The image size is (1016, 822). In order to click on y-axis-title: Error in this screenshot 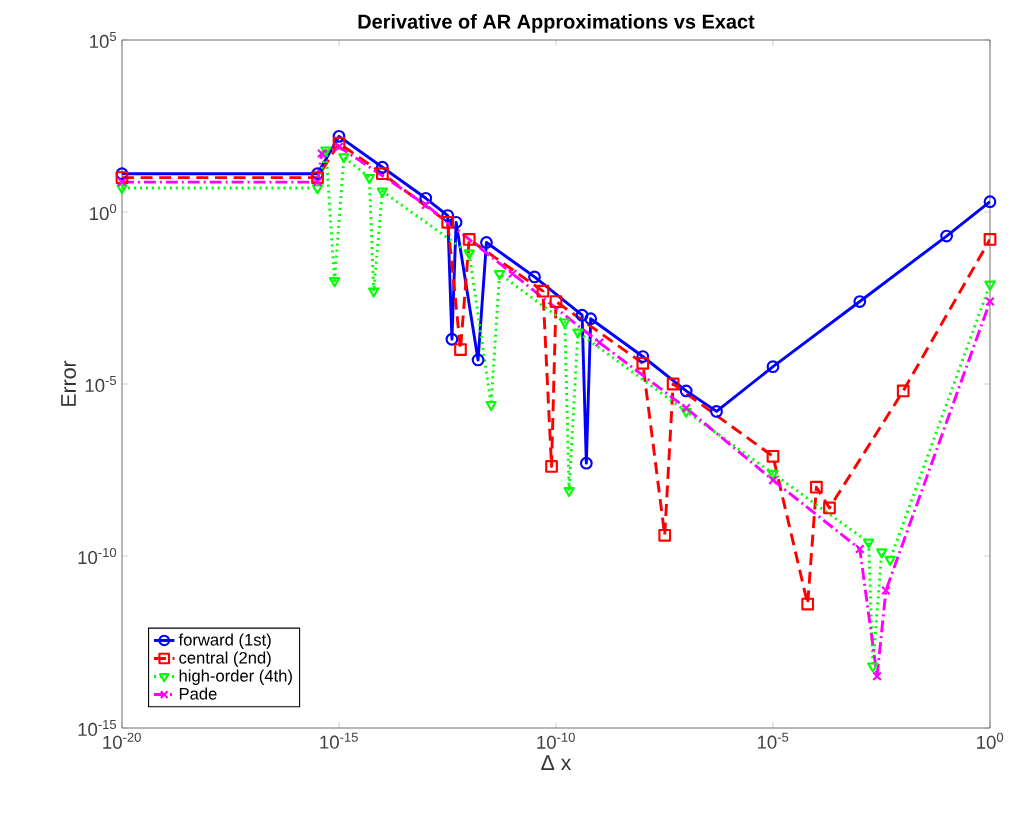, I will do `click(68, 383)`.